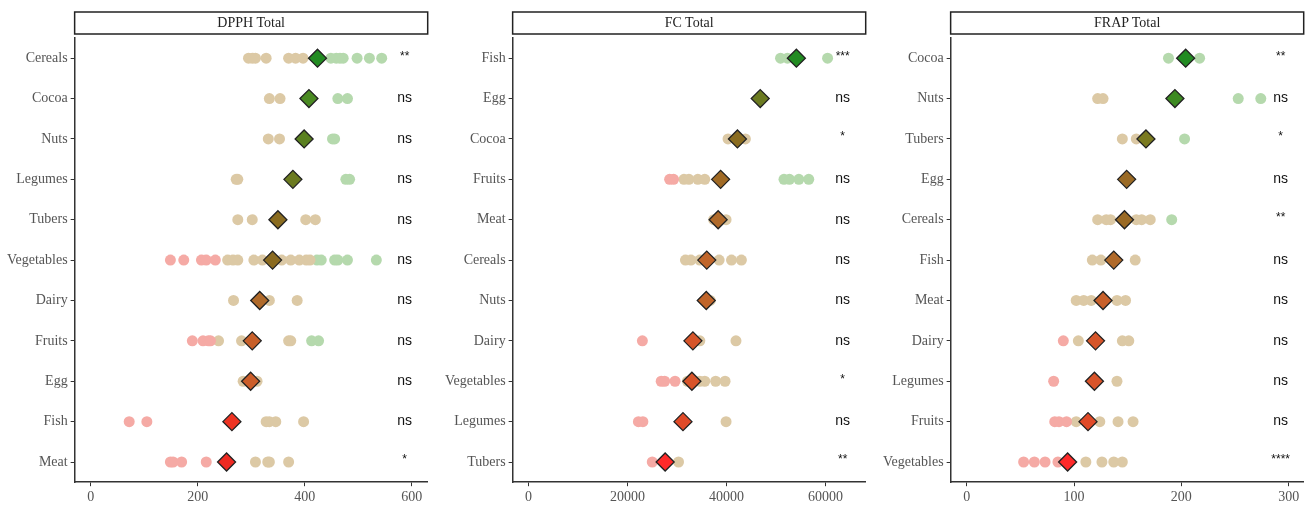 Image resolution: width=1314 pixels, height=509 pixels. What do you see at coordinates (305, 497) in the screenshot?
I see `x-tick-label: 400` at bounding box center [305, 497].